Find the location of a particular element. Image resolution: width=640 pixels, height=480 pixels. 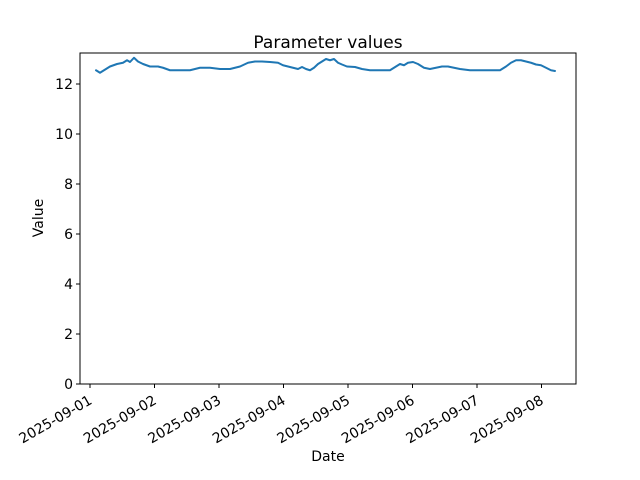

y-tick-label: 2 is located at coordinates (68, 335).